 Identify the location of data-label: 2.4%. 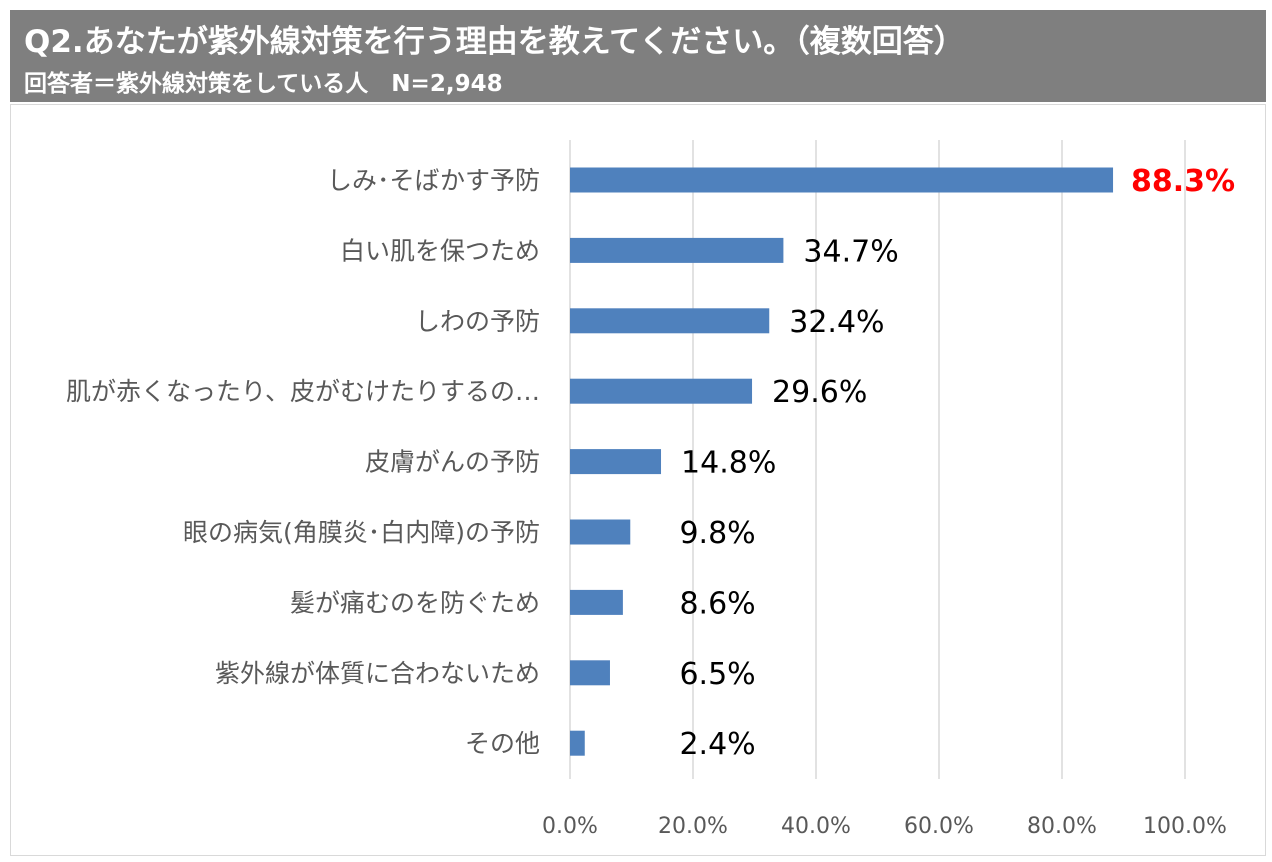
(717, 744).